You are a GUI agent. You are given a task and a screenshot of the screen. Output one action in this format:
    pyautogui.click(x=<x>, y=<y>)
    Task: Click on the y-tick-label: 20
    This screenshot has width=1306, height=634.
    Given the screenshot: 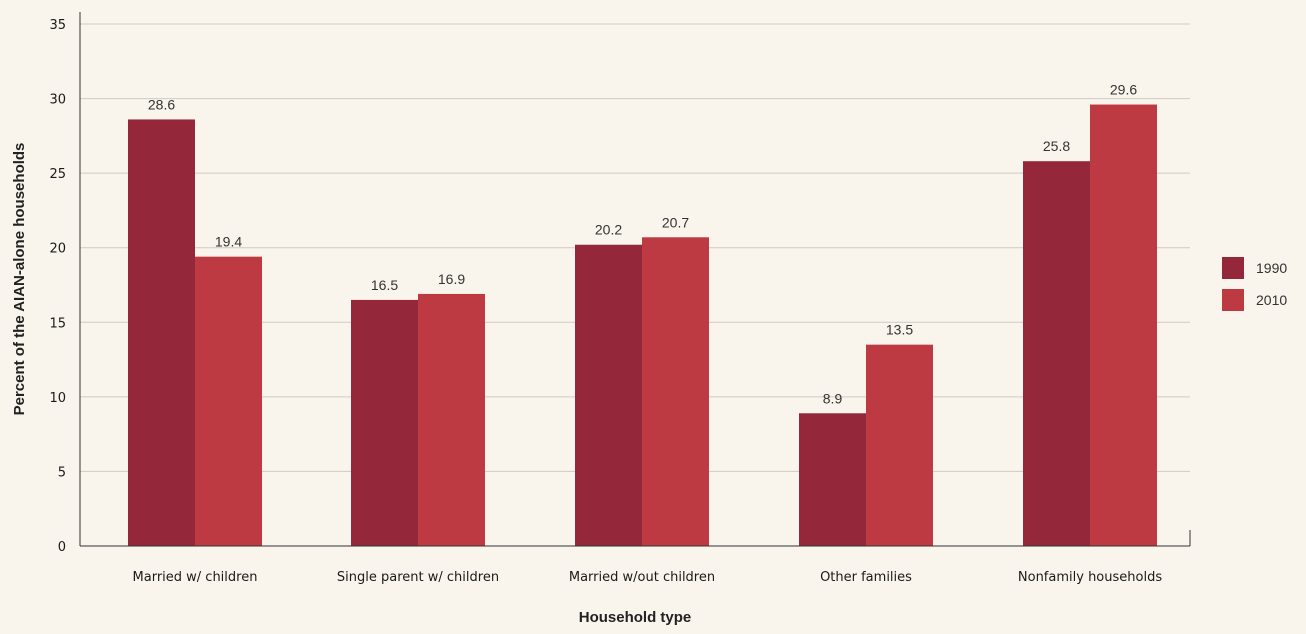 What is the action you would take?
    pyautogui.click(x=57, y=249)
    